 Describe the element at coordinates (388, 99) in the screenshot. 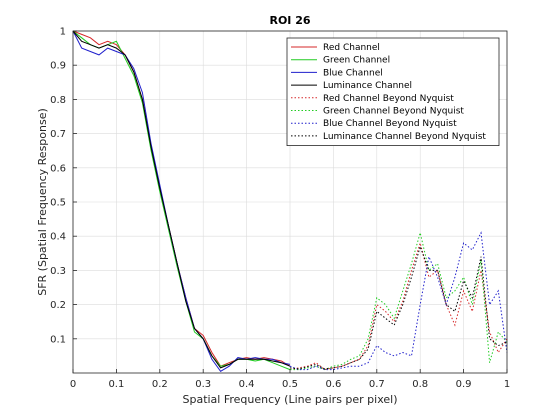

I see `legend-label: Red Channel Beyond Nyquist` at that location.